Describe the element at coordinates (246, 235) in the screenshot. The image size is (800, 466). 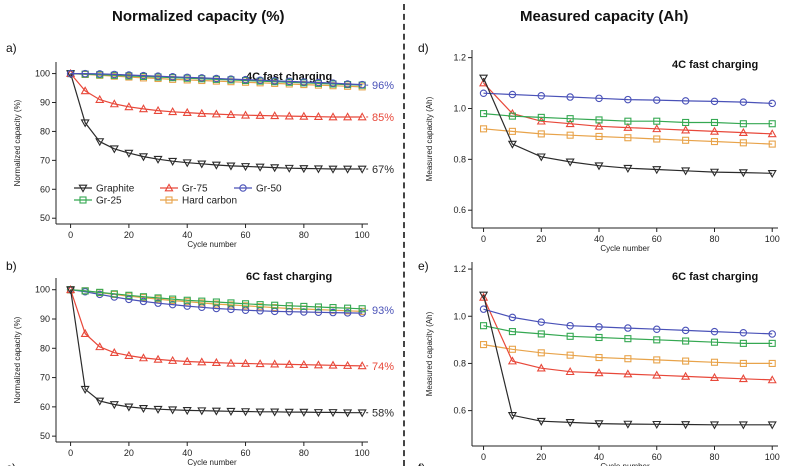
I see `x-tick-label: 60` at that location.